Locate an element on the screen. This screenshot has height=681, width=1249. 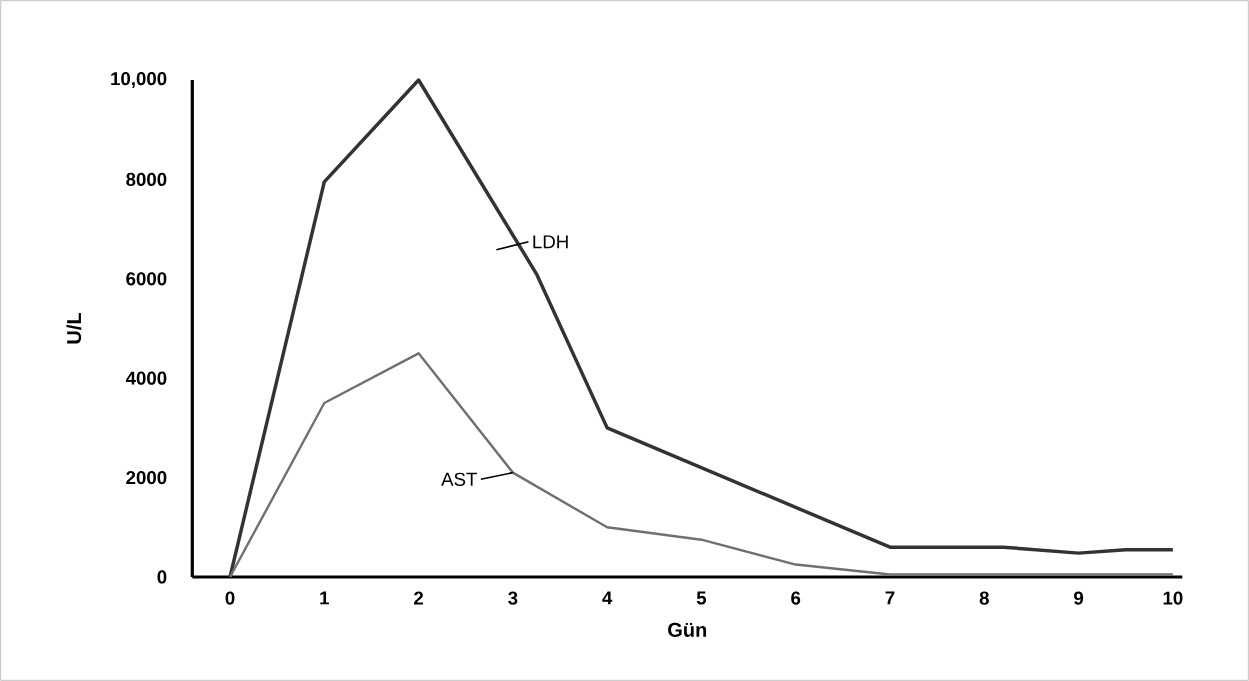
y-tick-label: 0 is located at coordinates (162, 577).